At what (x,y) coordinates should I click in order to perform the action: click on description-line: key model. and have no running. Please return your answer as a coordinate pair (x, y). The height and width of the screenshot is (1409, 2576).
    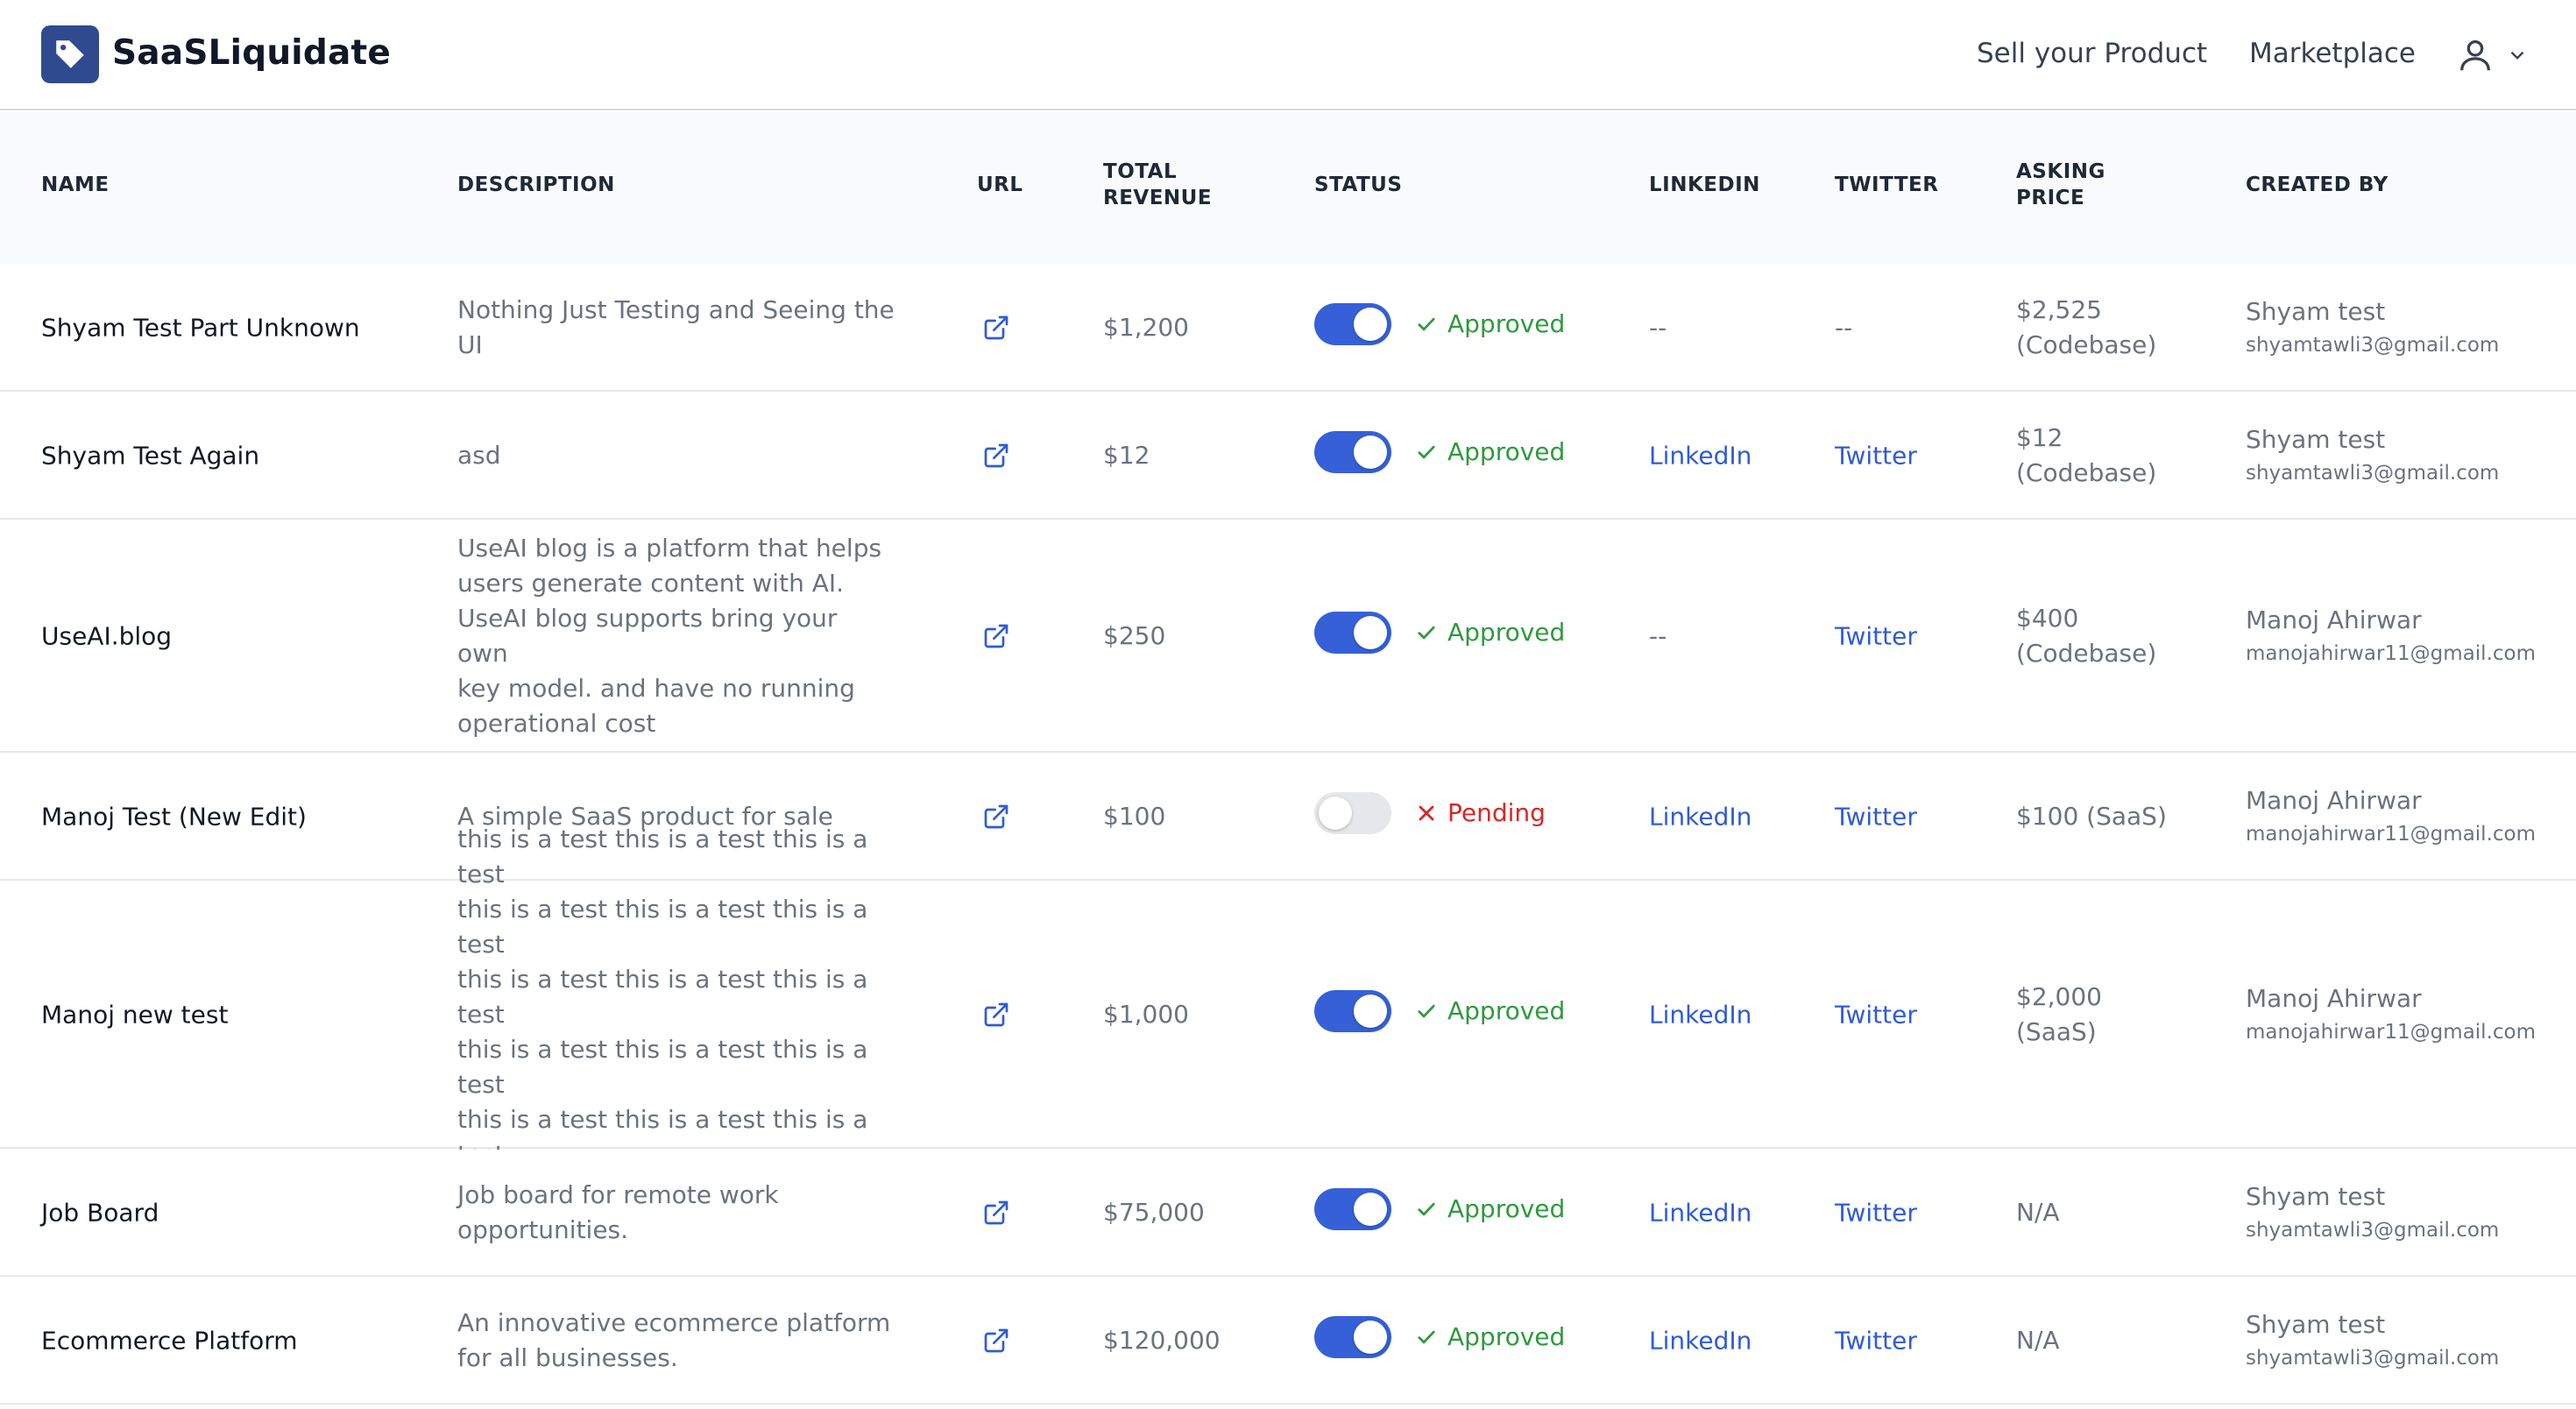
    Looking at the image, I should click on (656, 688).